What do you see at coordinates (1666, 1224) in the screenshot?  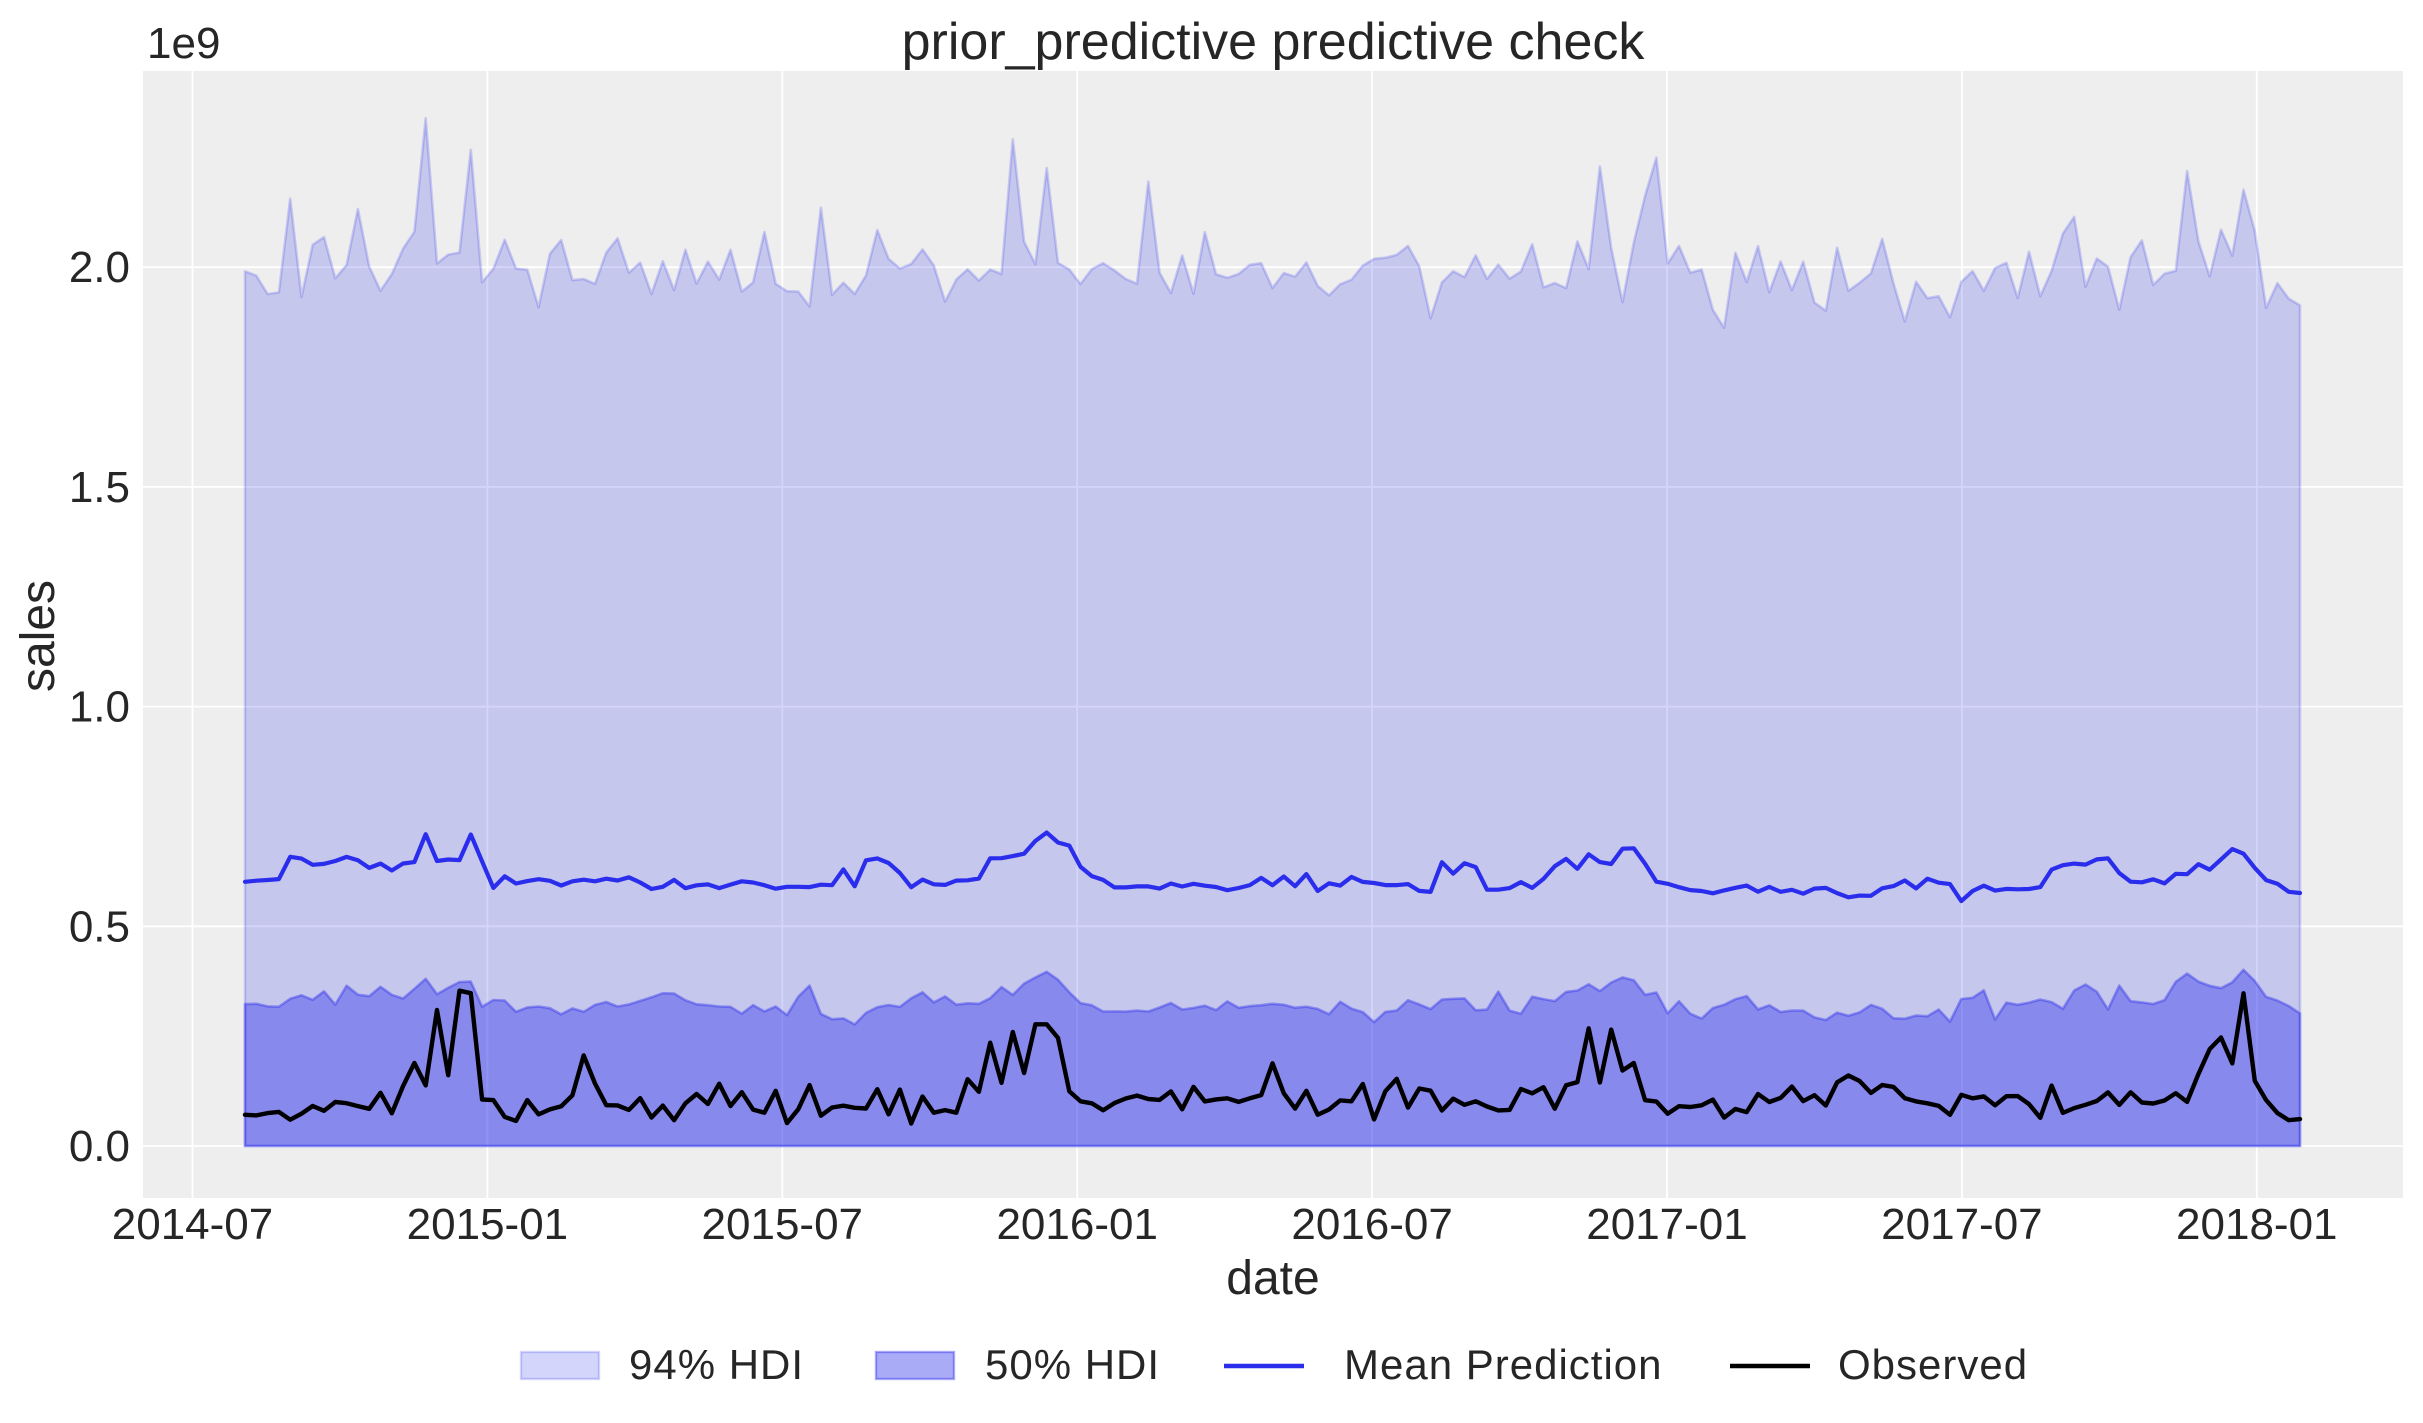 I see `svg-text: 2017-01` at bounding box center [1666, 1224].